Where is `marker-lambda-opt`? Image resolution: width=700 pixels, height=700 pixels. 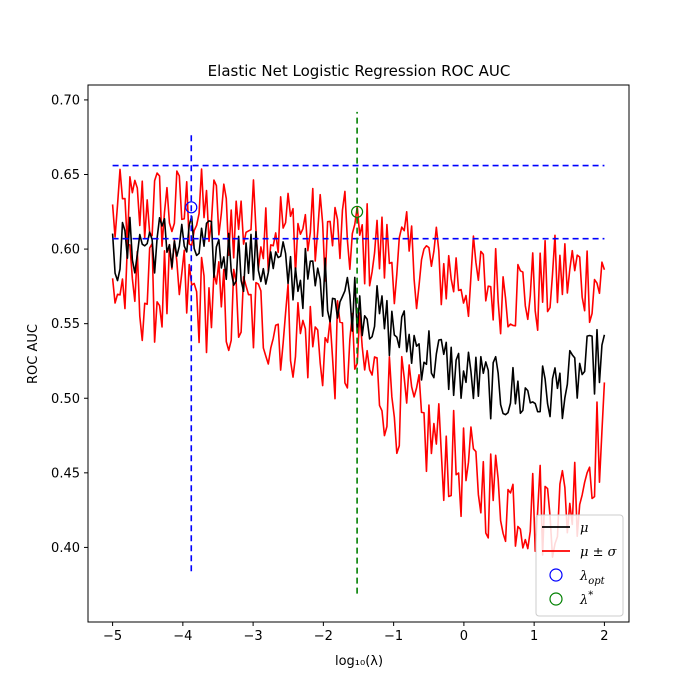
marker-lambda-opt is located at coordinates (191, 207).